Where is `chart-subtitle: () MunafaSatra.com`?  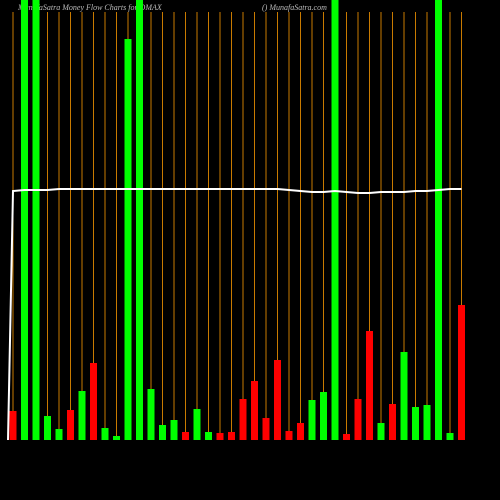
chart-subtitle: () MunafaSatra.com is located at coordinates (294, 7).